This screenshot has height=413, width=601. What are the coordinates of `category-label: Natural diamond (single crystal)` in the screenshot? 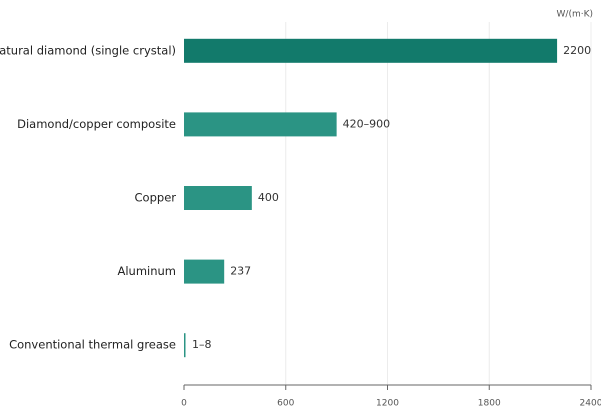 It's located at (88, 50).